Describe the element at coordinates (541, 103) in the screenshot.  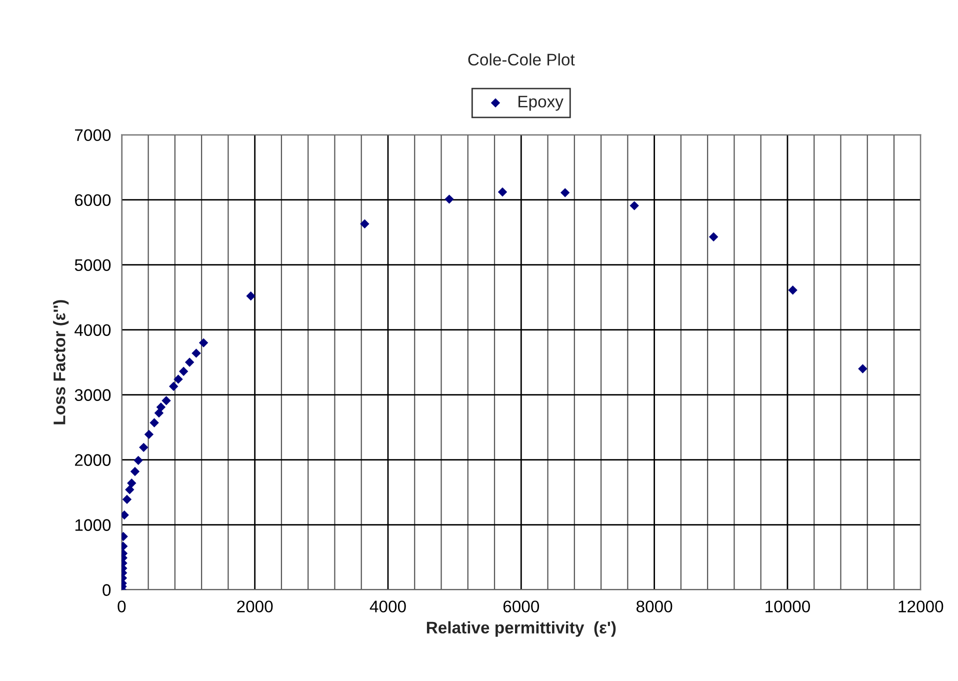
I see `legend-label: Epoxy` at that location.